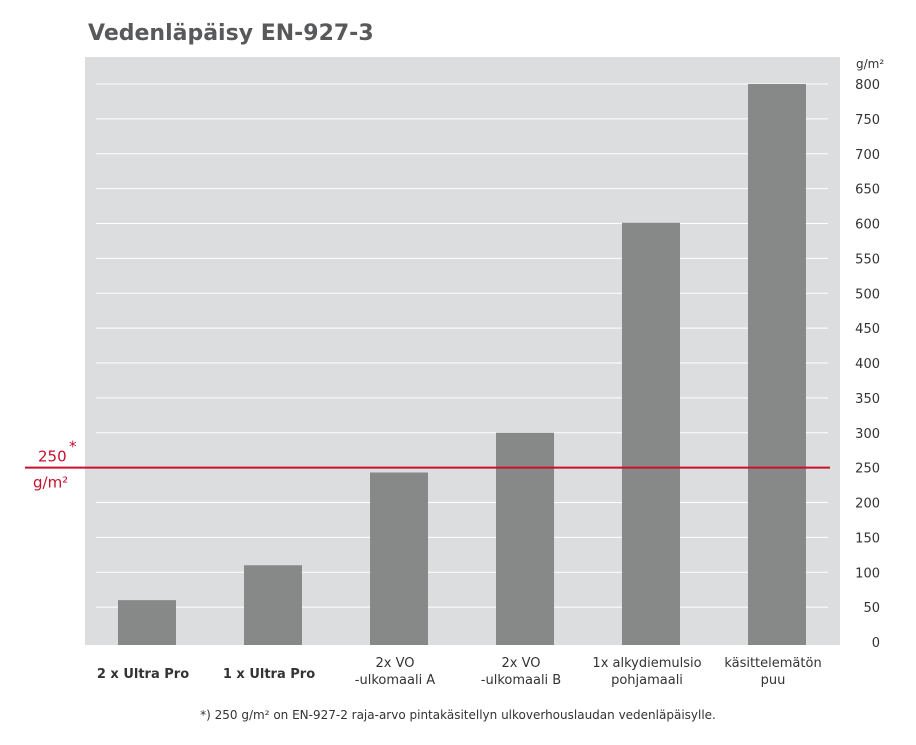 Image resolution: width=916 pixels, height=745 pixels. Describe the element at coordinates (867, 329) in the screenshot. I see `y-tick-label: 450` at that location.